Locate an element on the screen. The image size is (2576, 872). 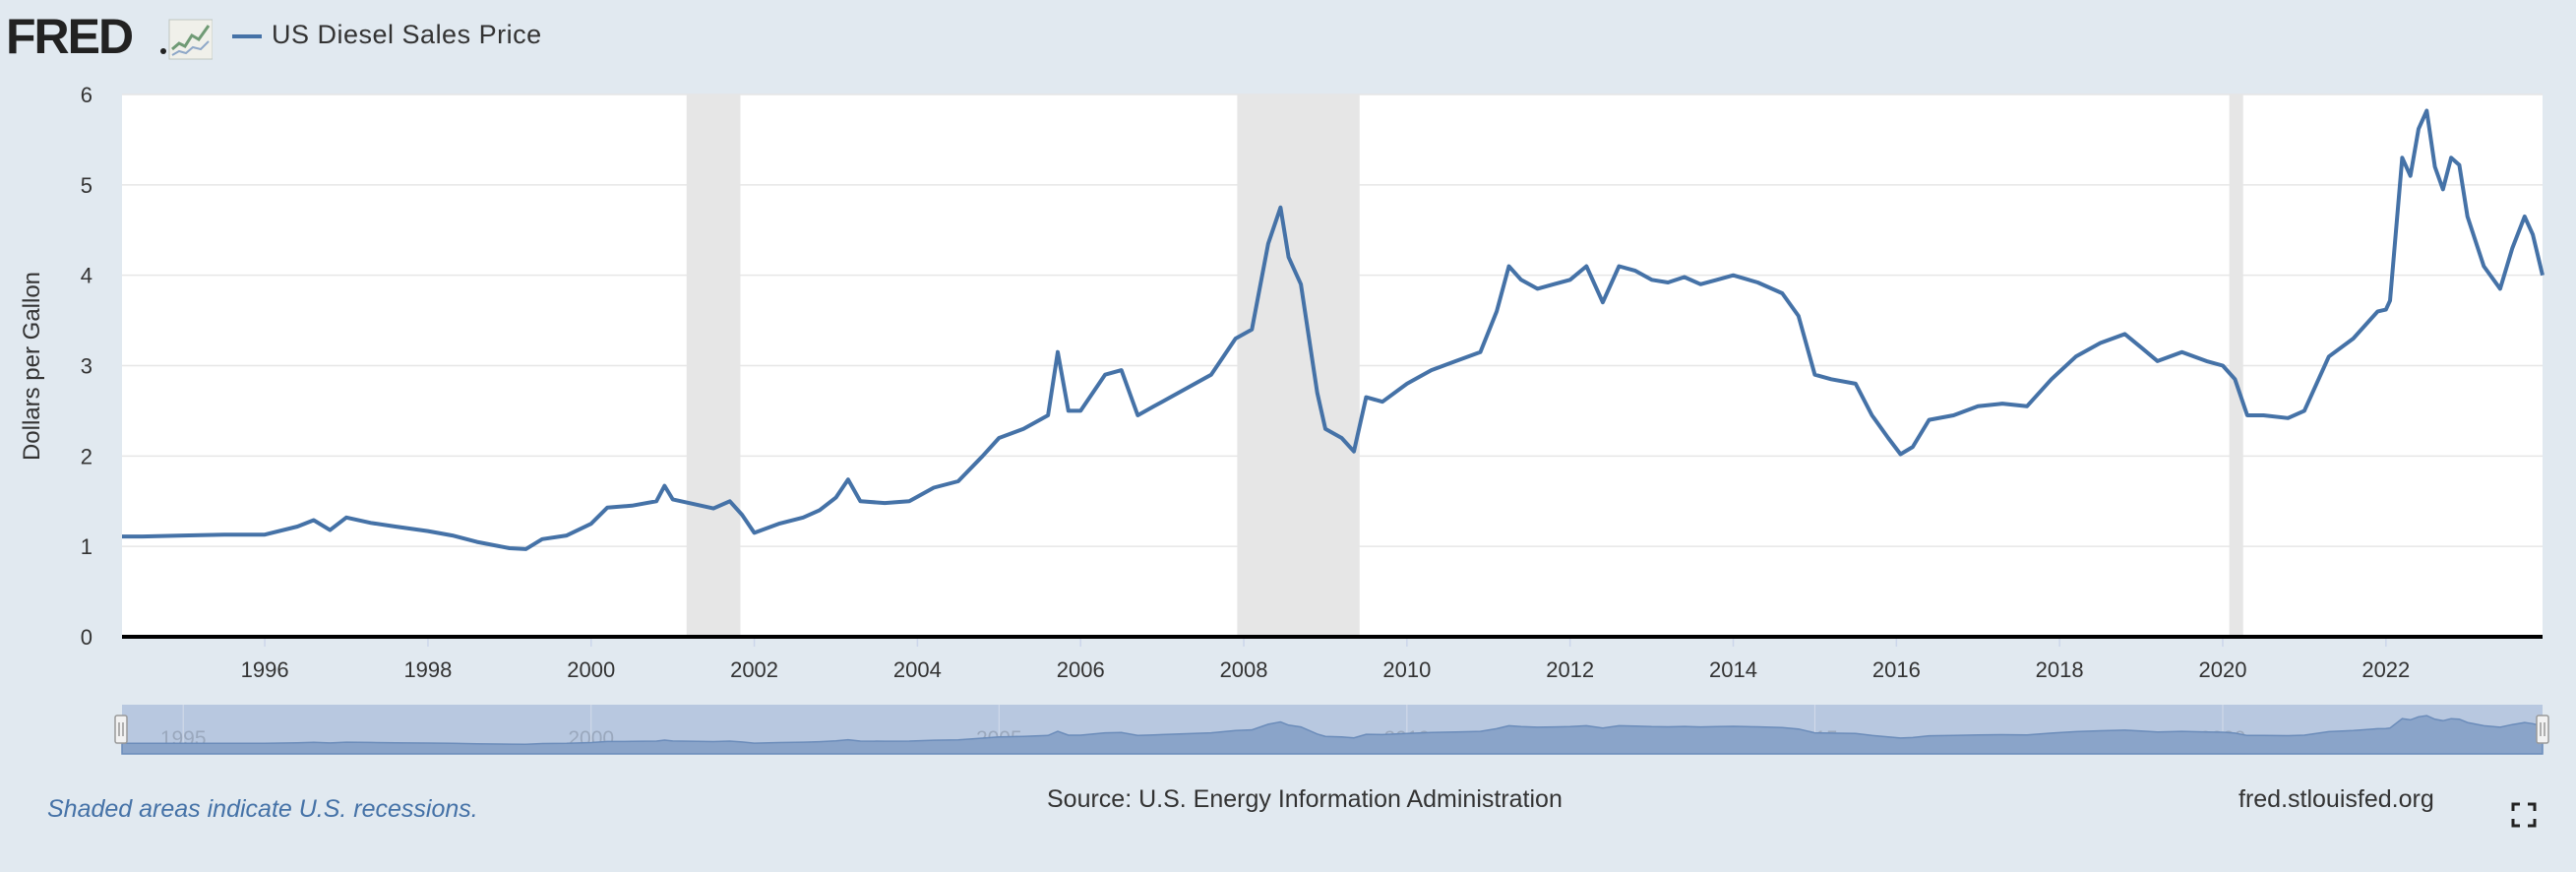
y-tick-label: 2 is located at coordinates (86, 456).